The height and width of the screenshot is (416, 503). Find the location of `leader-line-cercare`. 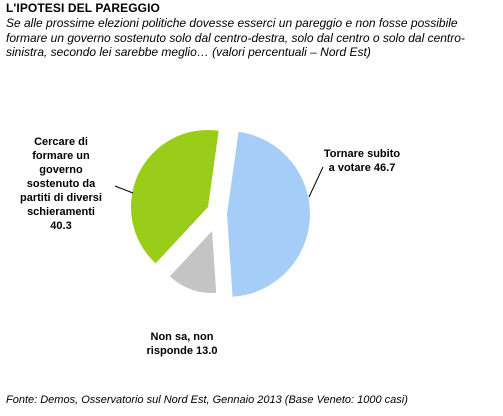

leader-line-cercare is located at coordinates (124, 189).